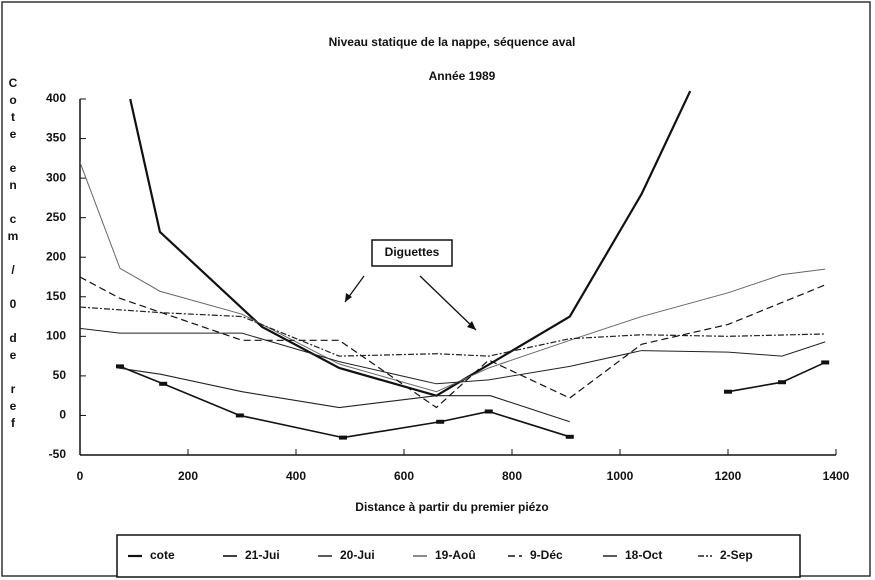 Image resolution: width=875 pixels, height=580 pixels. What do you see at coordinates (262, 555) in the screenshot?
I see `legend-label: 21-Jui` at bounding box center [262, 555].